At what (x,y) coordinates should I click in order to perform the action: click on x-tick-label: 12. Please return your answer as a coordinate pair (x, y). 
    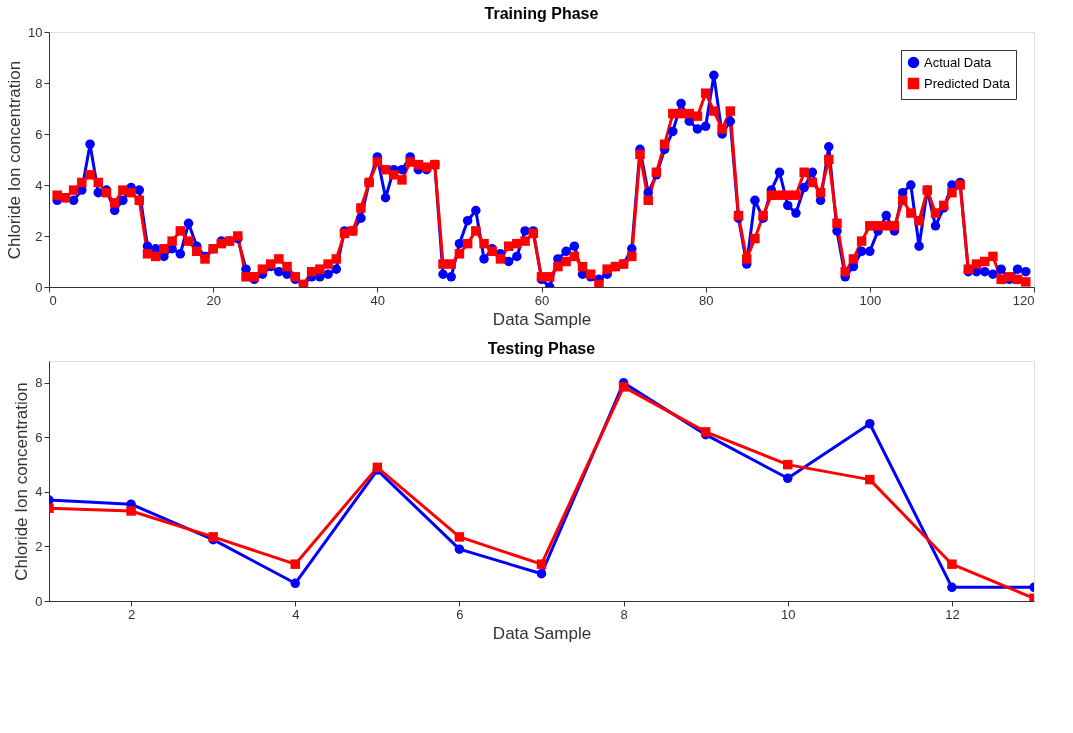
    Looking at the image, I should click on (952, 614).